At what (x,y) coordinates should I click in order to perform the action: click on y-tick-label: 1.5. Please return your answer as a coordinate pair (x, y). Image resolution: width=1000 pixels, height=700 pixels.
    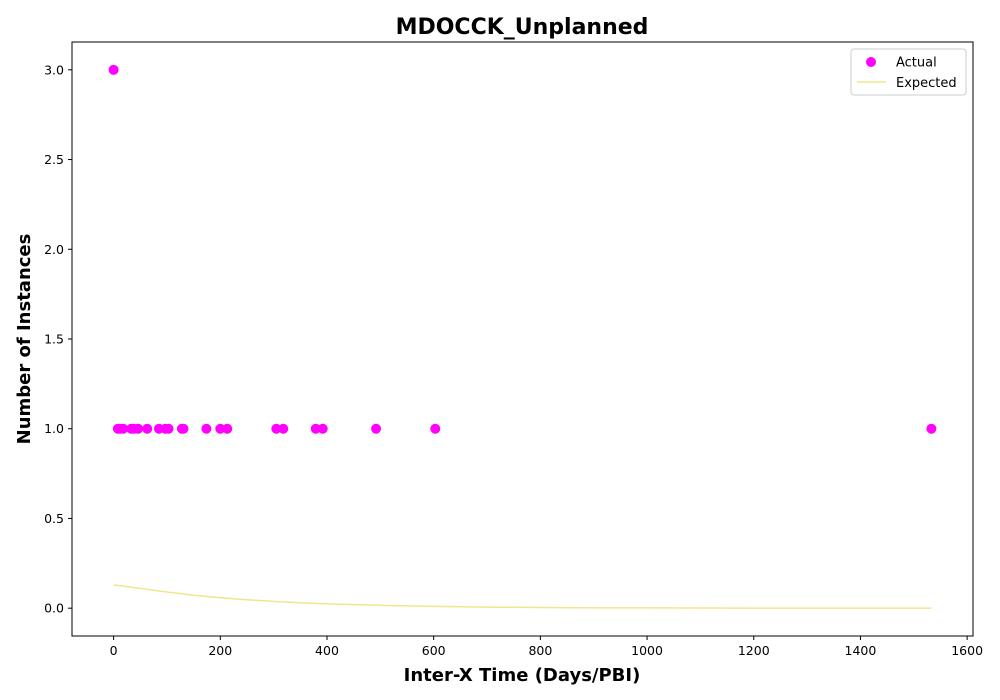
    Looking at the image, I should click on (54, 339).